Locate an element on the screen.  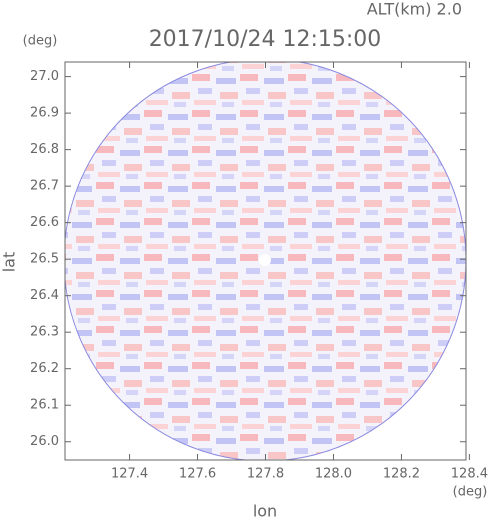
x-tick-label: 128.4 is located at coordinates (469, 474).